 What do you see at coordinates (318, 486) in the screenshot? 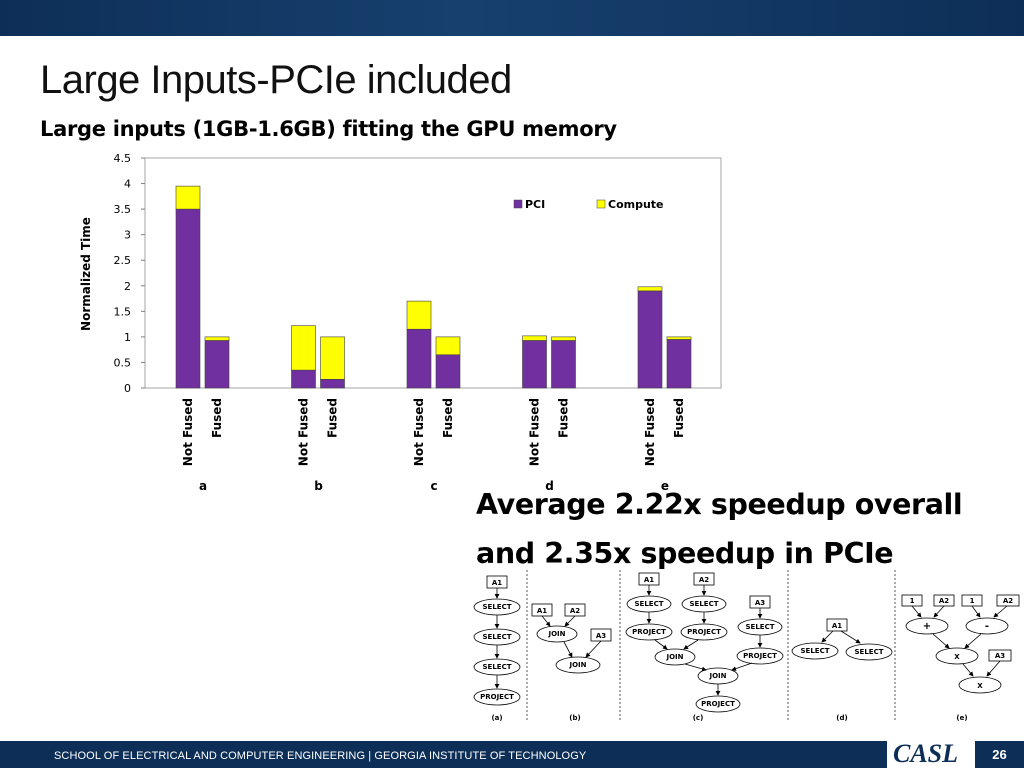
I see `group-label: b` at bounding box center [318, 486].